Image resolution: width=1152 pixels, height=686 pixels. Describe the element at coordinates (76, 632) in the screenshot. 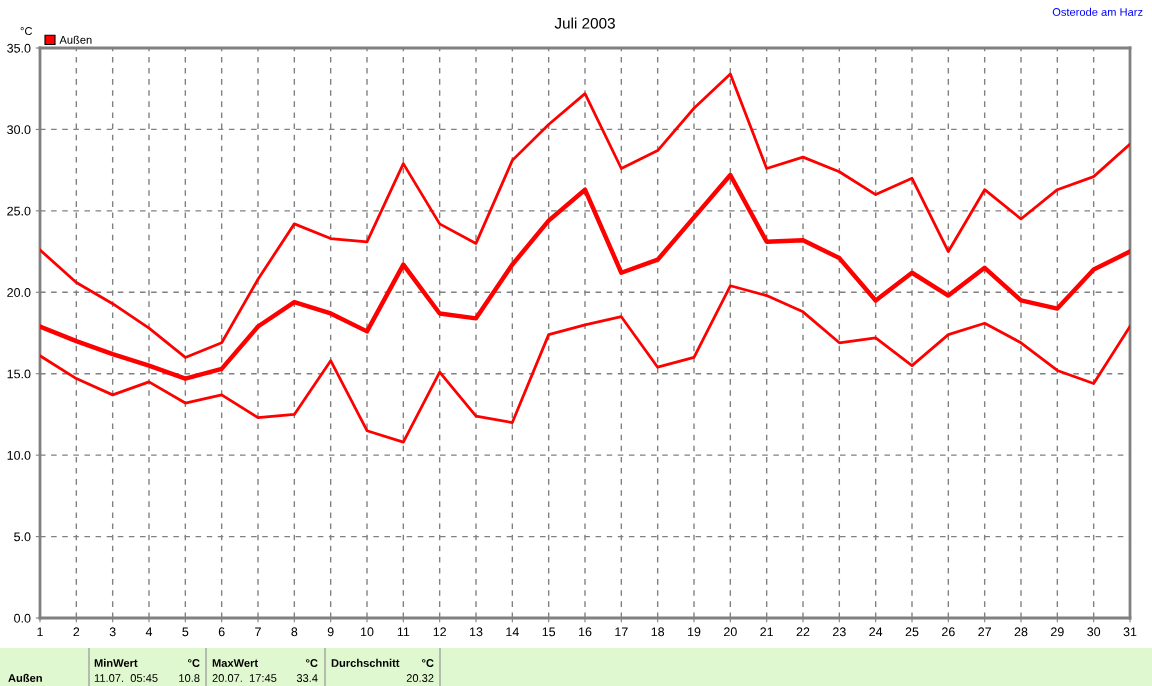

I see `x-tick-label: 2` at that location.